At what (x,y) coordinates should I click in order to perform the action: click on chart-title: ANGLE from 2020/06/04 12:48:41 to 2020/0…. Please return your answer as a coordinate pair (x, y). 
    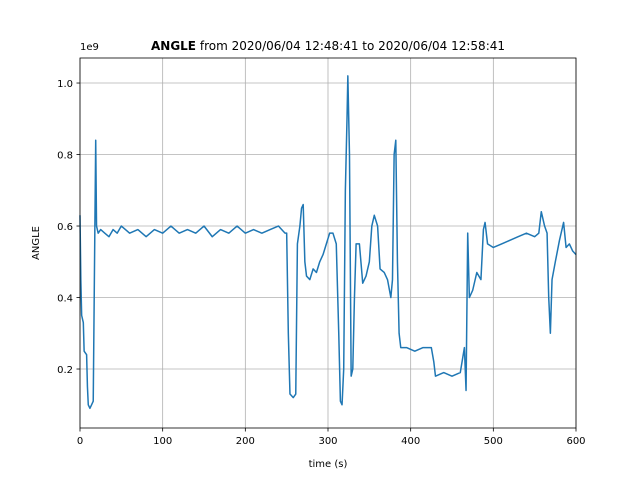
    Looking at the image, I should click on (328, 46).